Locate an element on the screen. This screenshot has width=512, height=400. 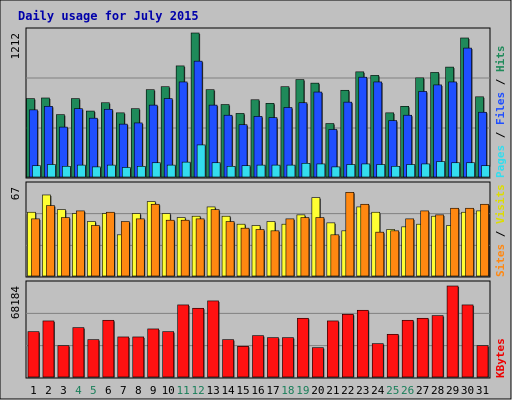
x-tick-label: 6 is located at coordinates (108, 390).